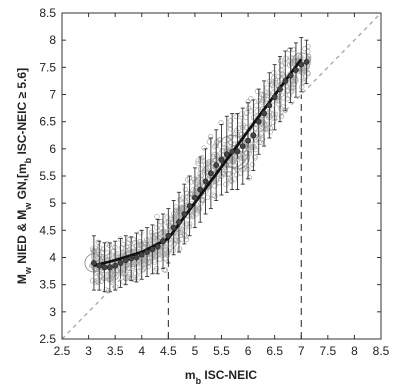 This screenshot has width=394, height=385. What do you see at coordinates (28, 160) in the screenshot?
I see `y-label-sub: b` at bounding box center [28, 160].